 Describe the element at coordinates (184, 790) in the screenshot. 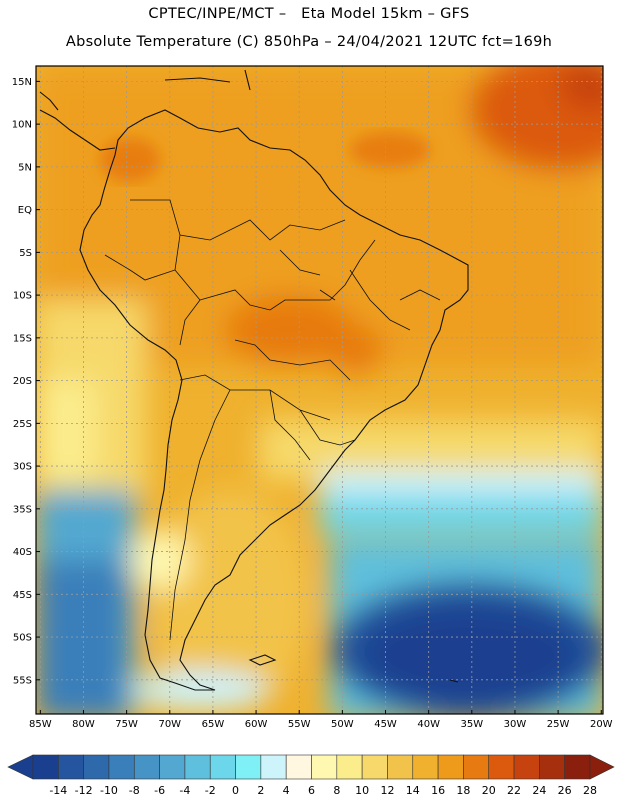

I see `colorbar-label: -4` at that location.